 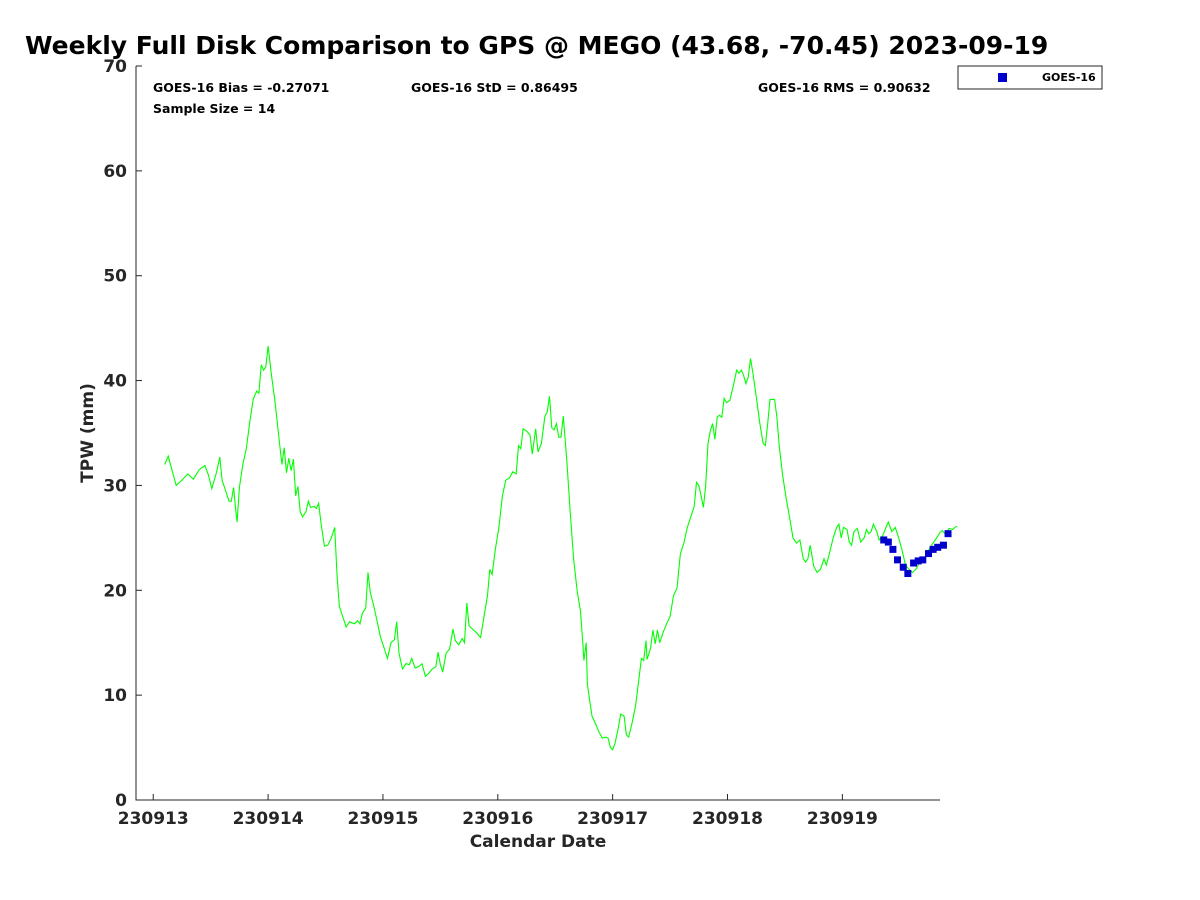 What do you see at coordinates (1002, 77) in the screenshot?
I see `legend-marker` at bounding box center [1002, 77].